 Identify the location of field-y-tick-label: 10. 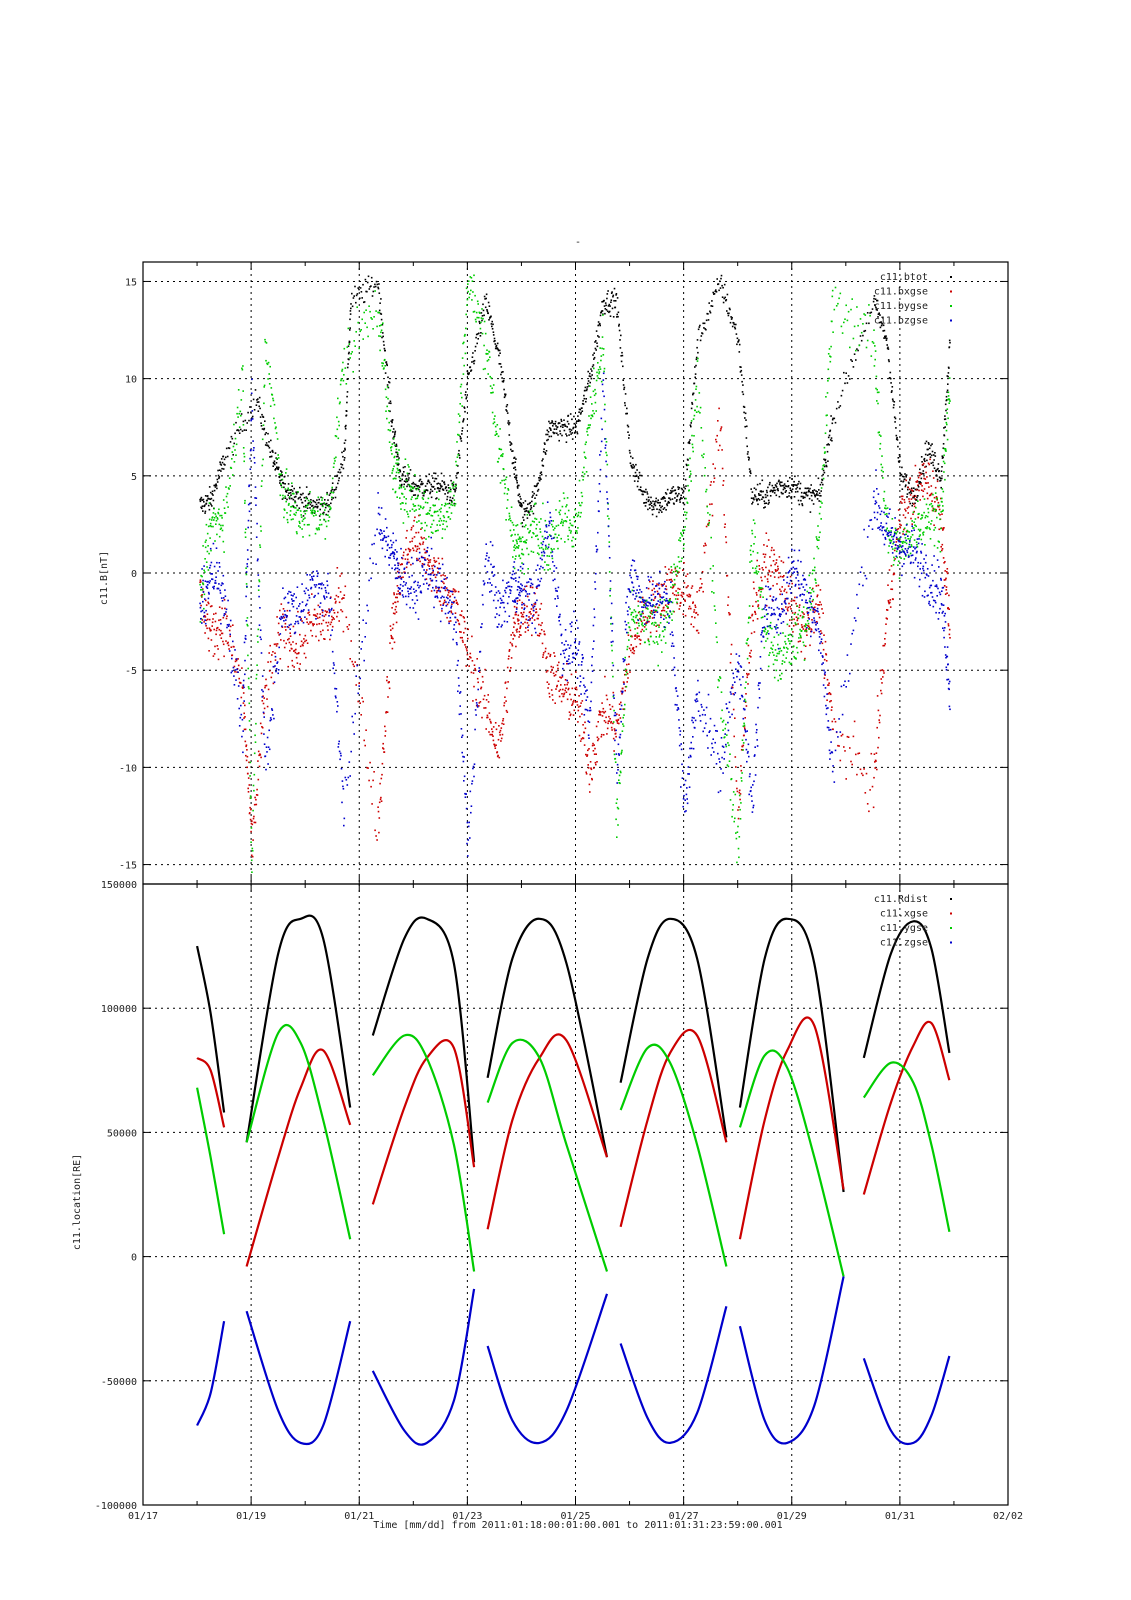
(131, 380).